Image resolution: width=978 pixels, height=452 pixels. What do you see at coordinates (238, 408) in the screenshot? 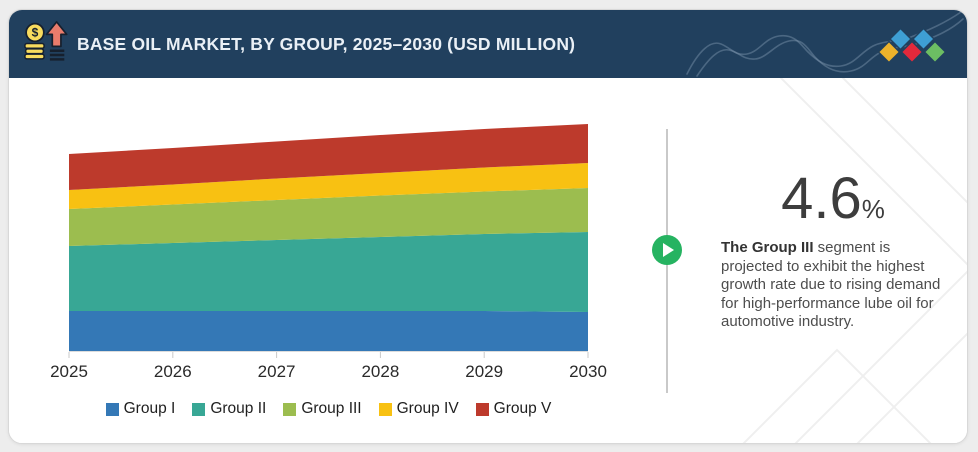
I see `legend-label: Group II` at bounding box center [238, 408].